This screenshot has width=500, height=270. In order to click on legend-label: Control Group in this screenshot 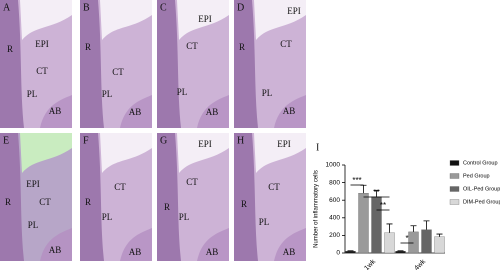, I will do `click(480, 163)`.